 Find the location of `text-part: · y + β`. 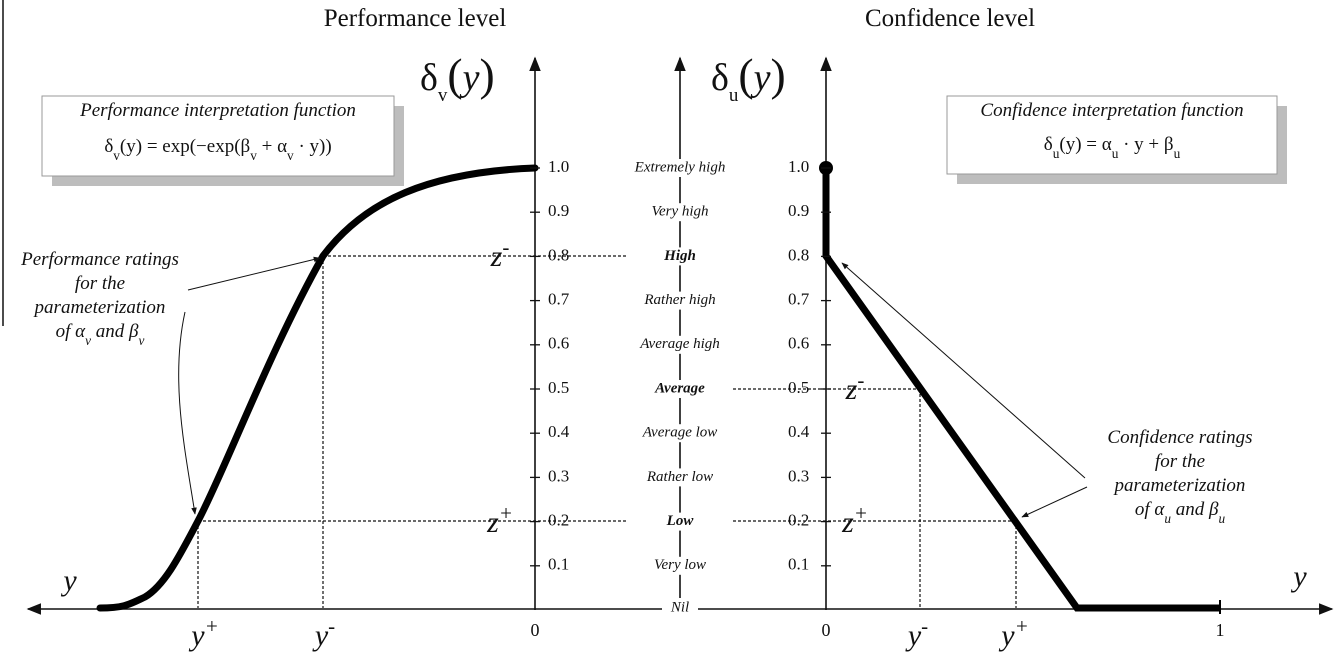

text-part: · y + β is located at coordinates (1145, 144).